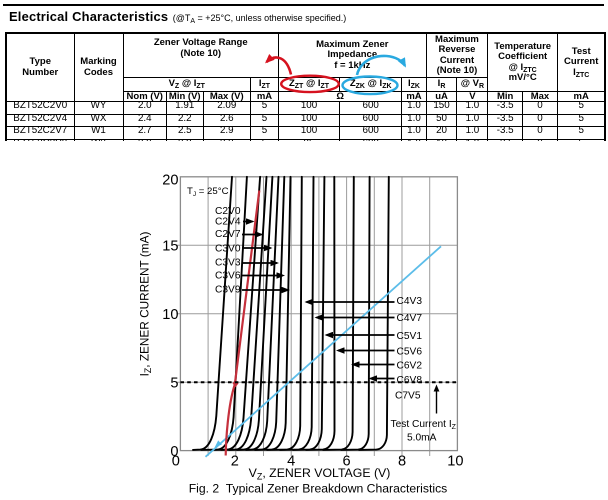  Describe the element at coordinates (228, 262) in the screenshot. I see `svg-text: C3V3` at that location.